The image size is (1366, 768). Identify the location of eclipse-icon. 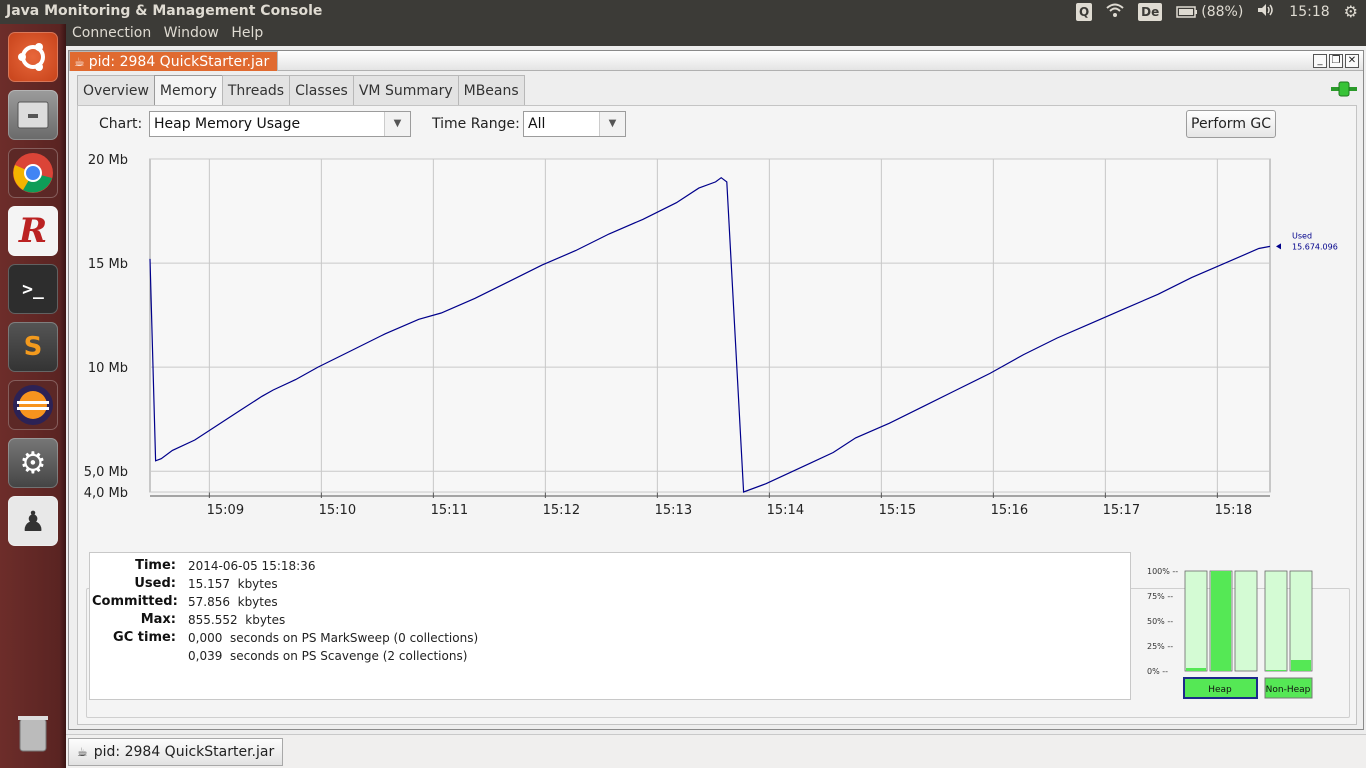
(33, 405).